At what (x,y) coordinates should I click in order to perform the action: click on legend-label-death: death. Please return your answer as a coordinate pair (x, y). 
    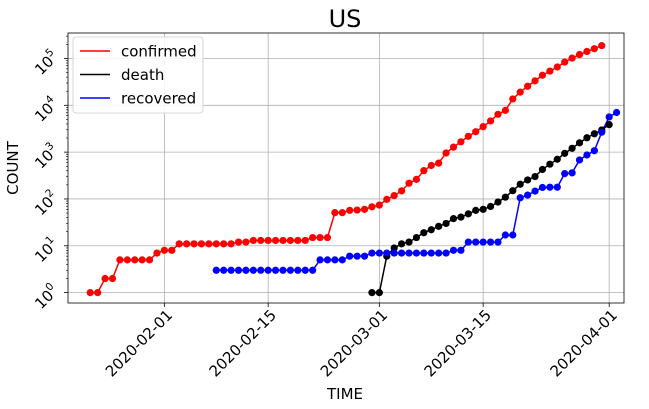
    Looking at the image, I should click on (142, 75).